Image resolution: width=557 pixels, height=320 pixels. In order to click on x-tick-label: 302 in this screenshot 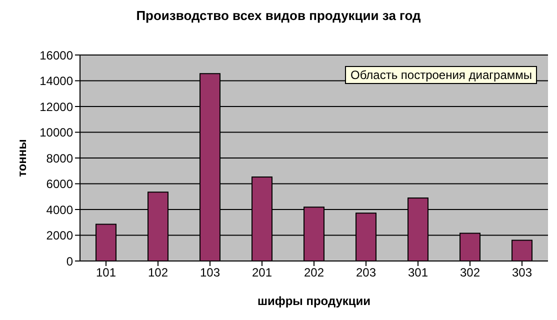, I will do `click(470, 273)`.